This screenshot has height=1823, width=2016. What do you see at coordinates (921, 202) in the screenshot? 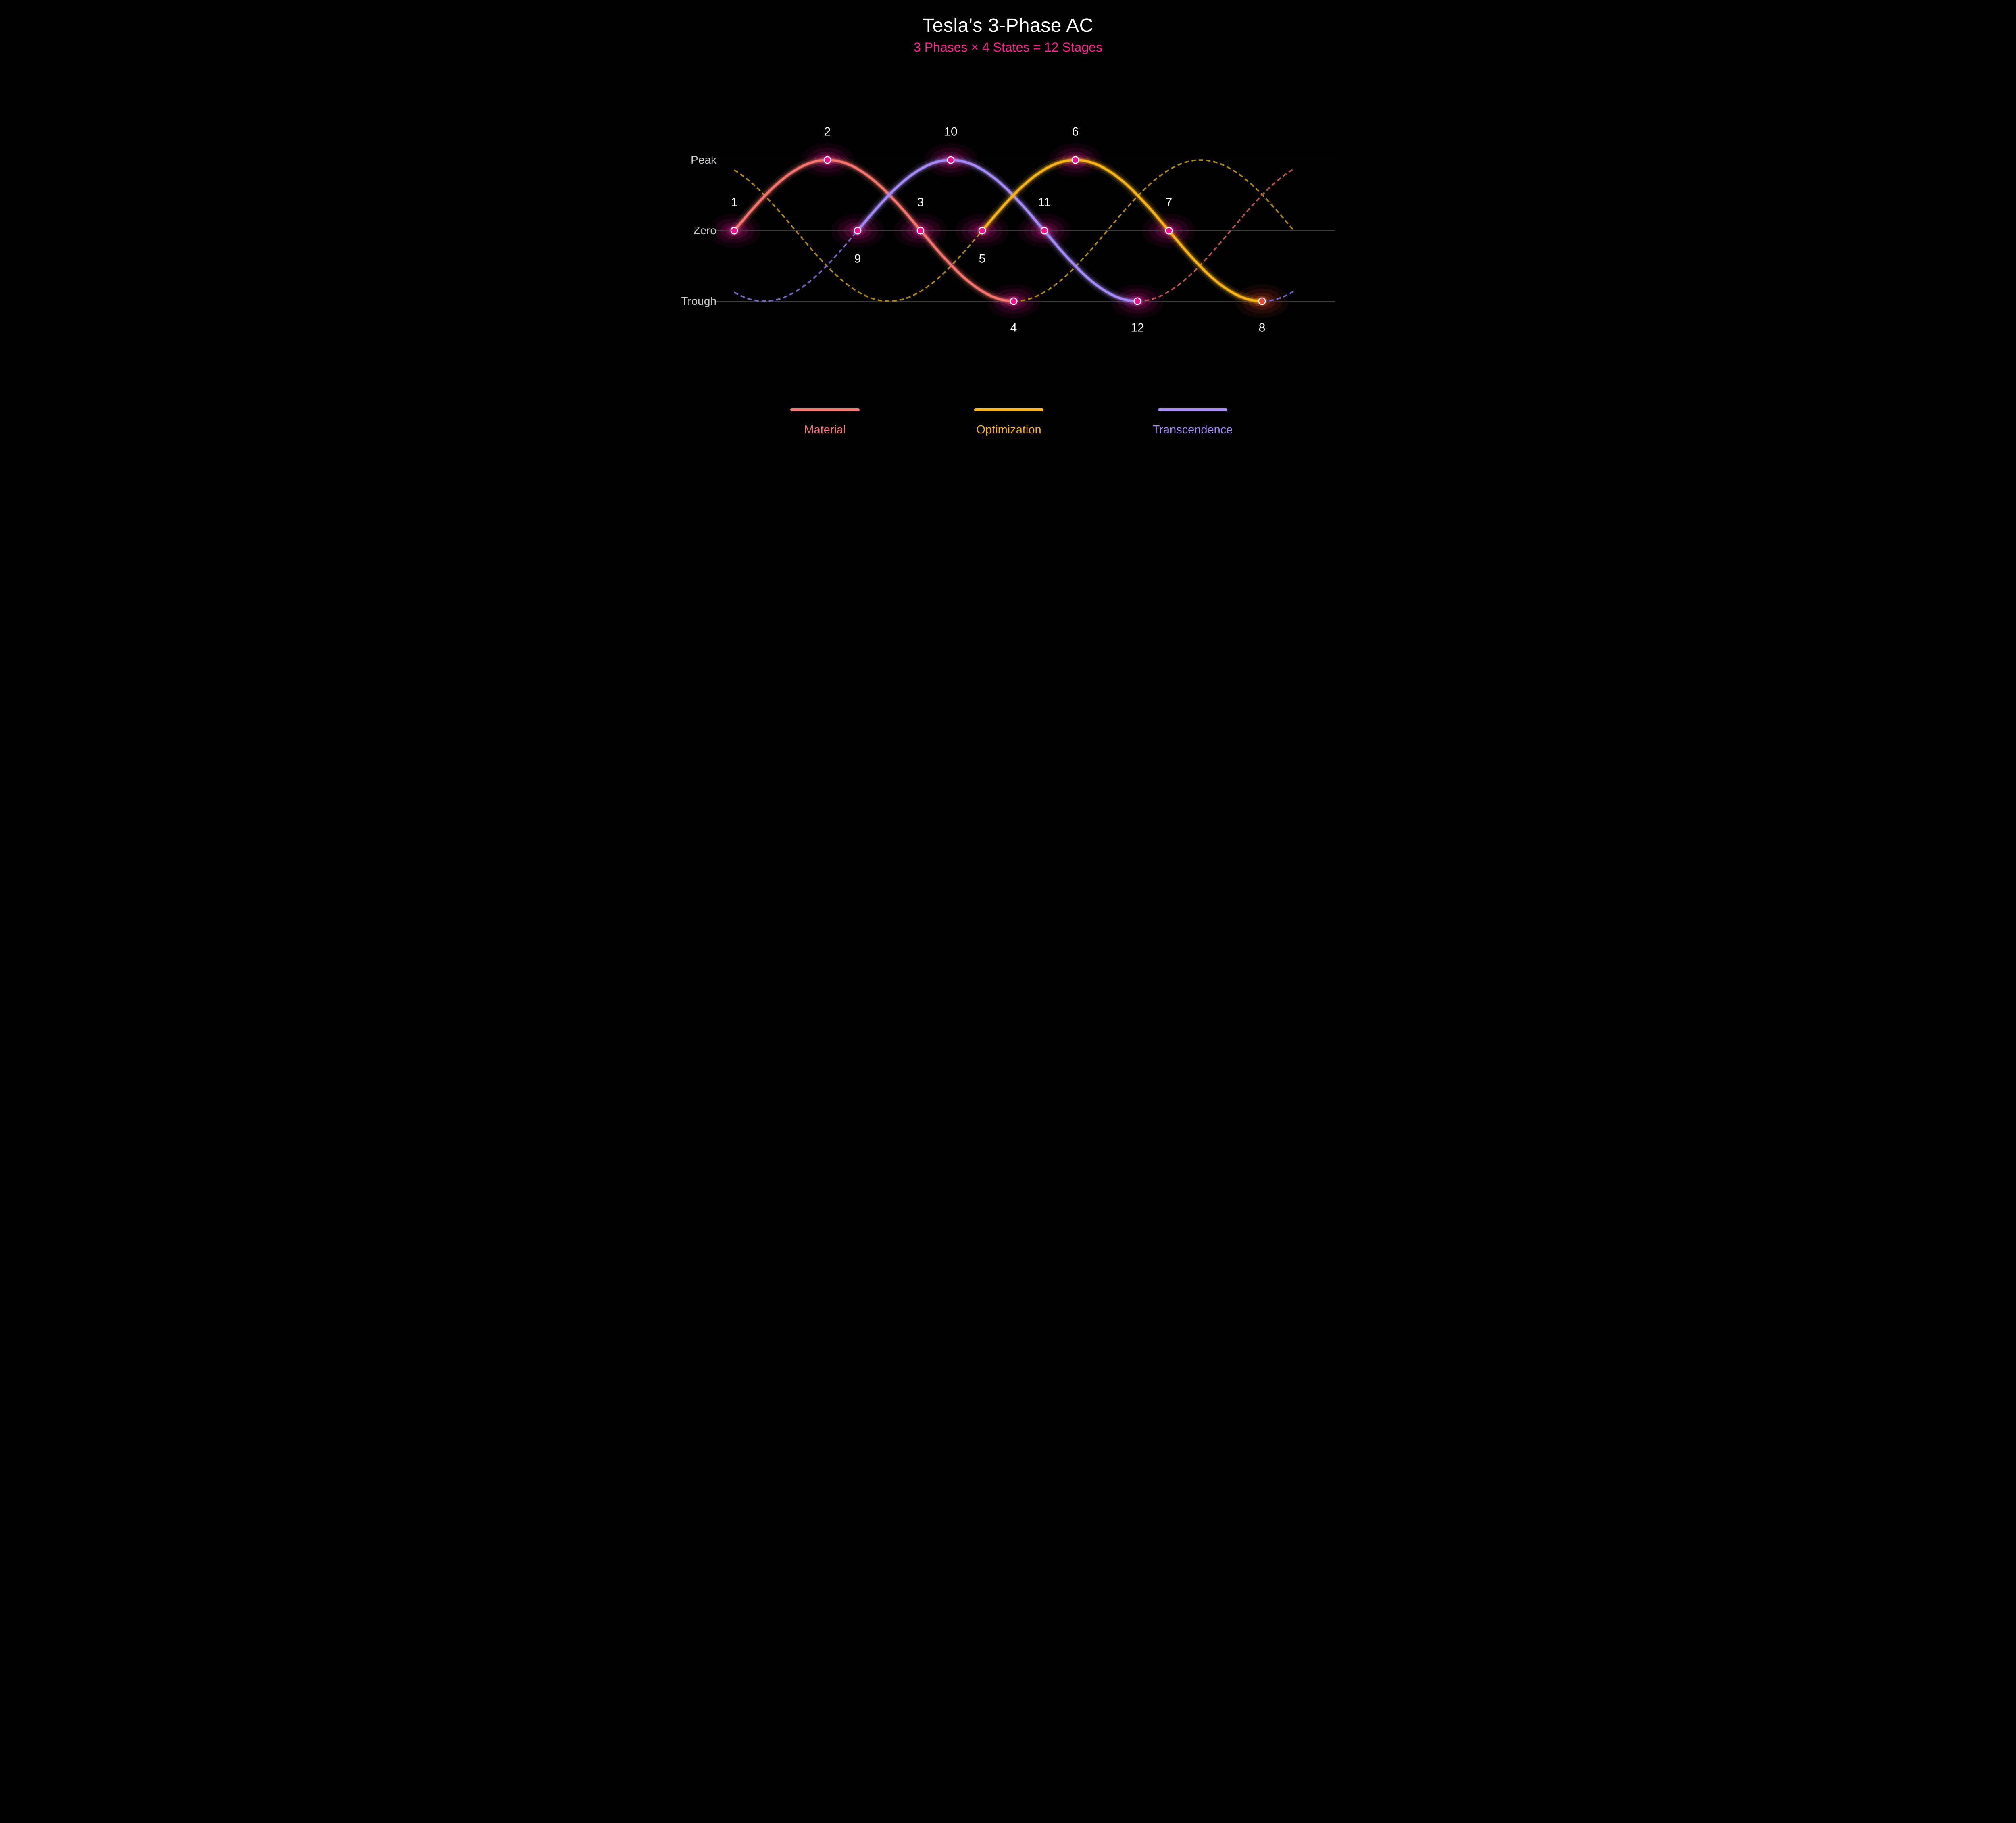
I see `stage-3-number: 3` at bounding box center [921, 202].